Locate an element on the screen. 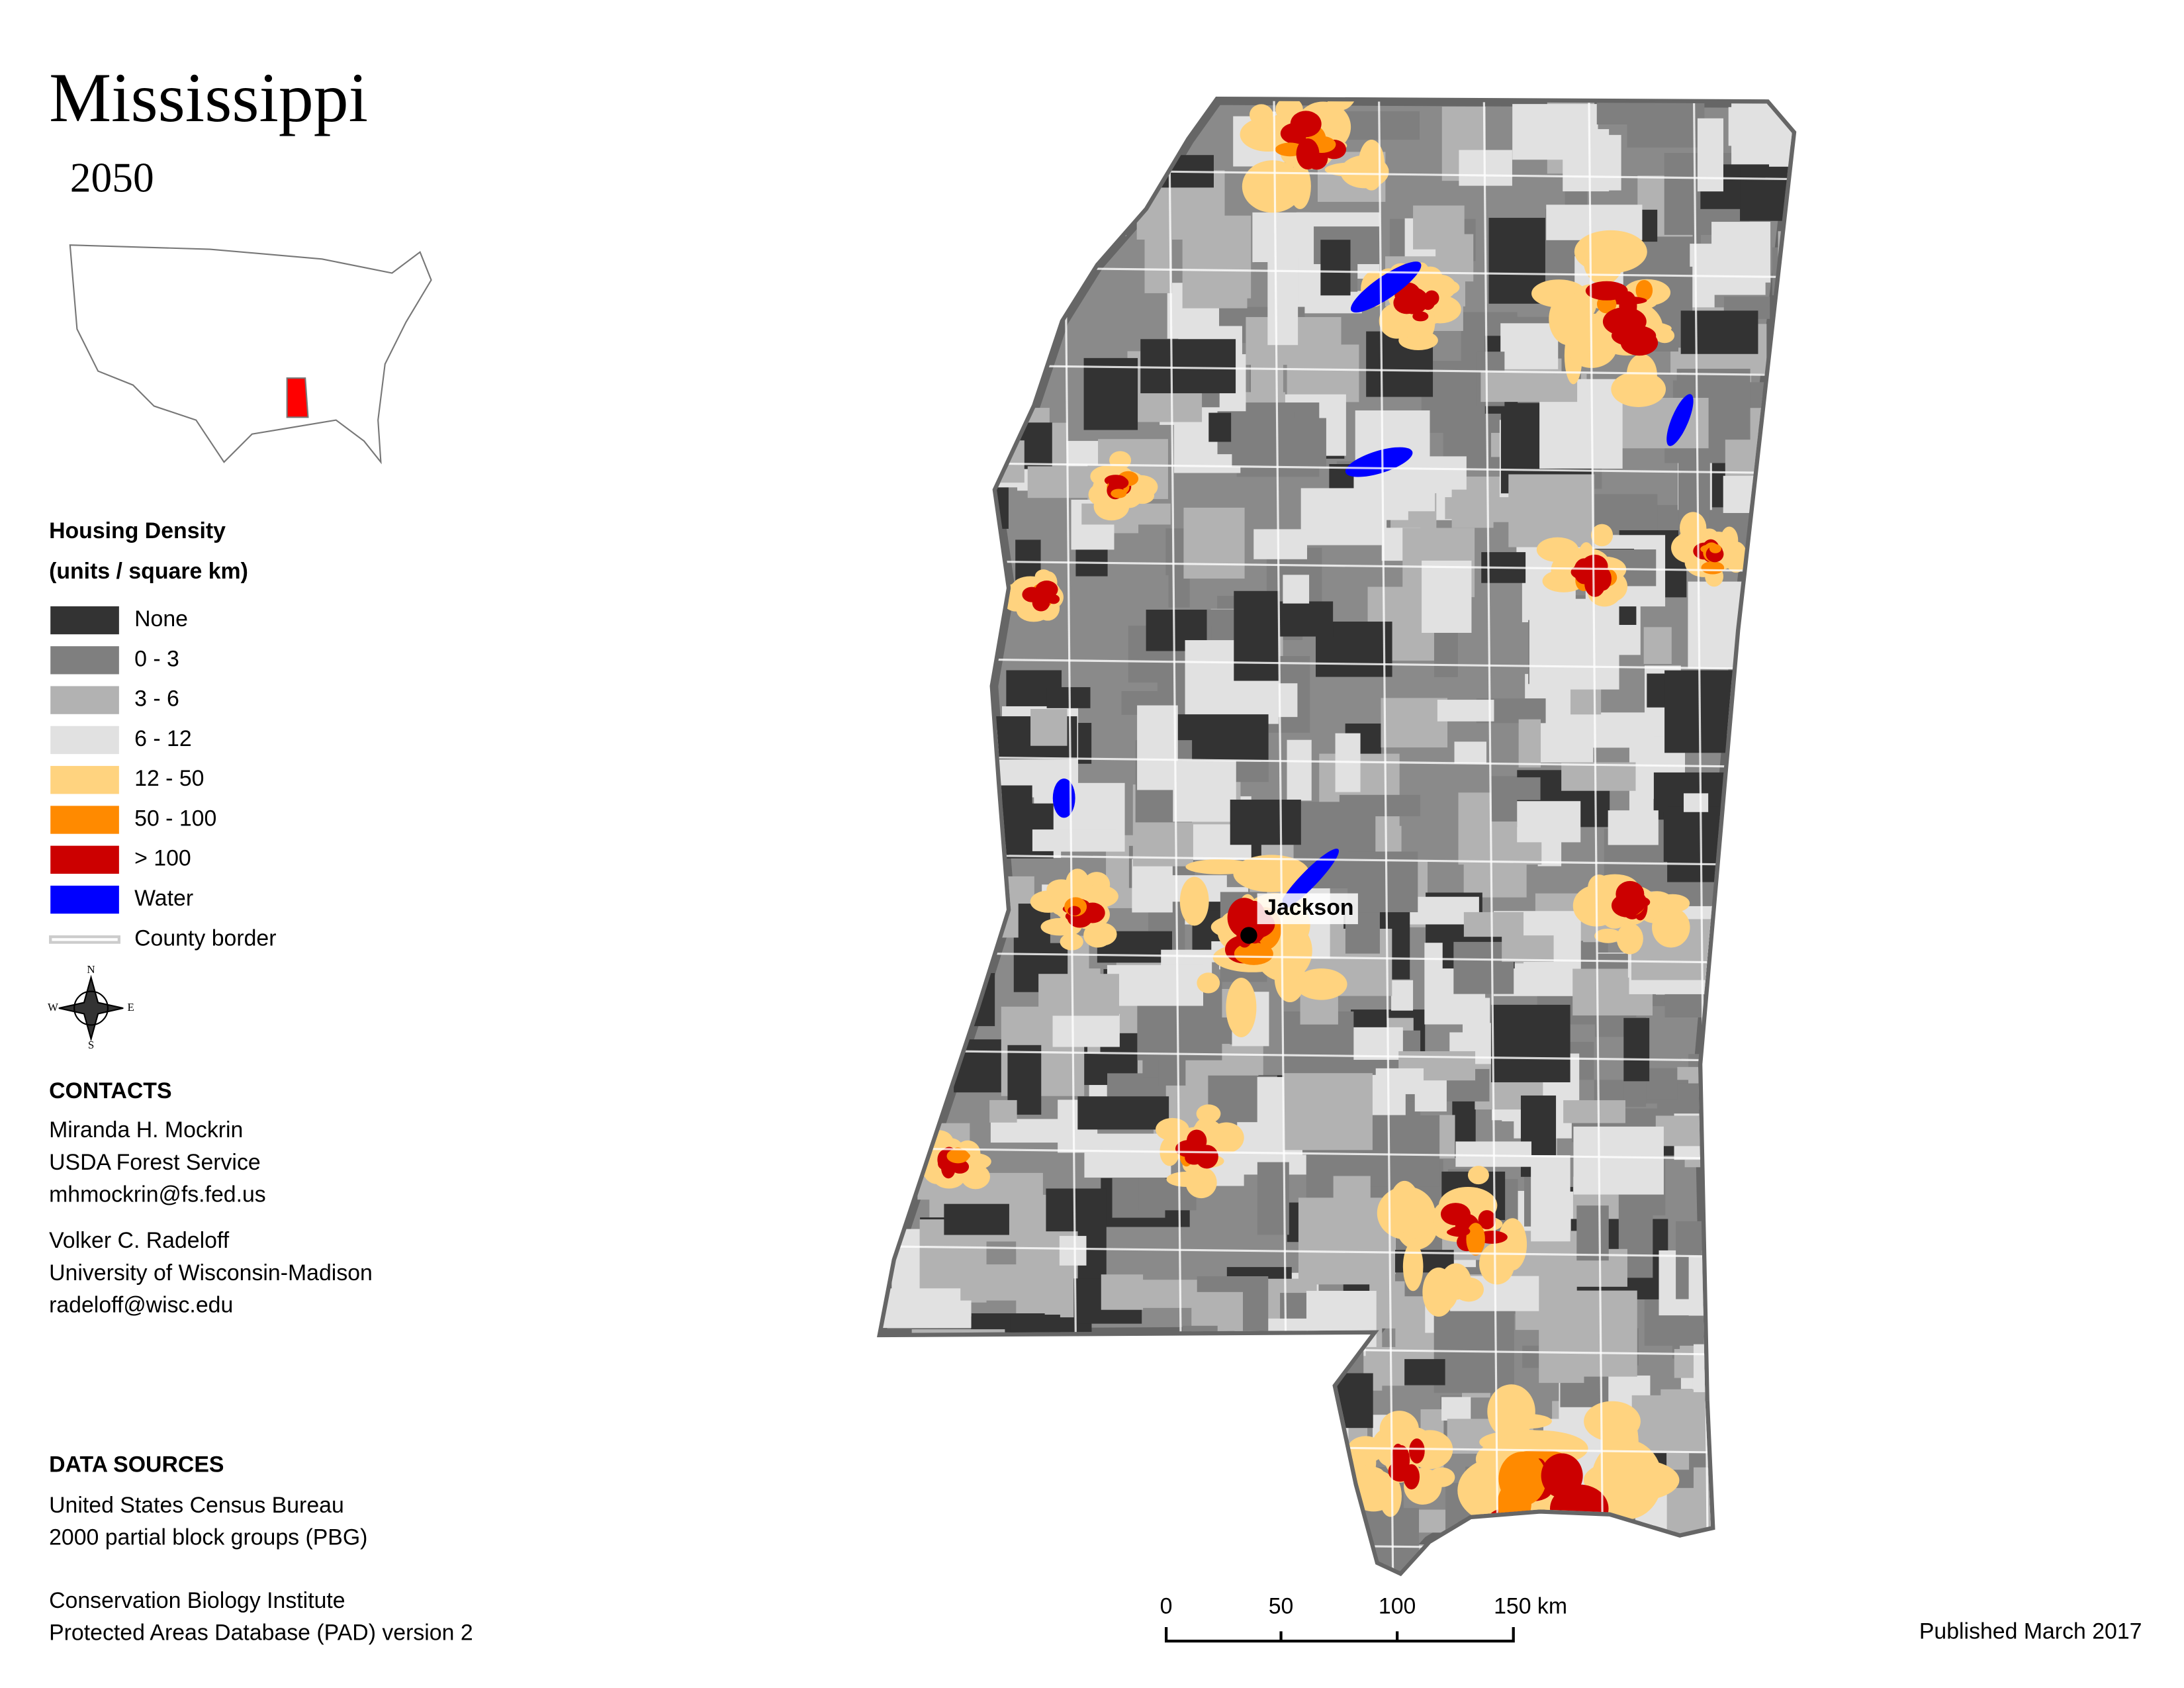 This screenshot has height=1688, width=2184. contact-line: mhmockrin@fs.fed.us is located at coordinates (157, 1194).